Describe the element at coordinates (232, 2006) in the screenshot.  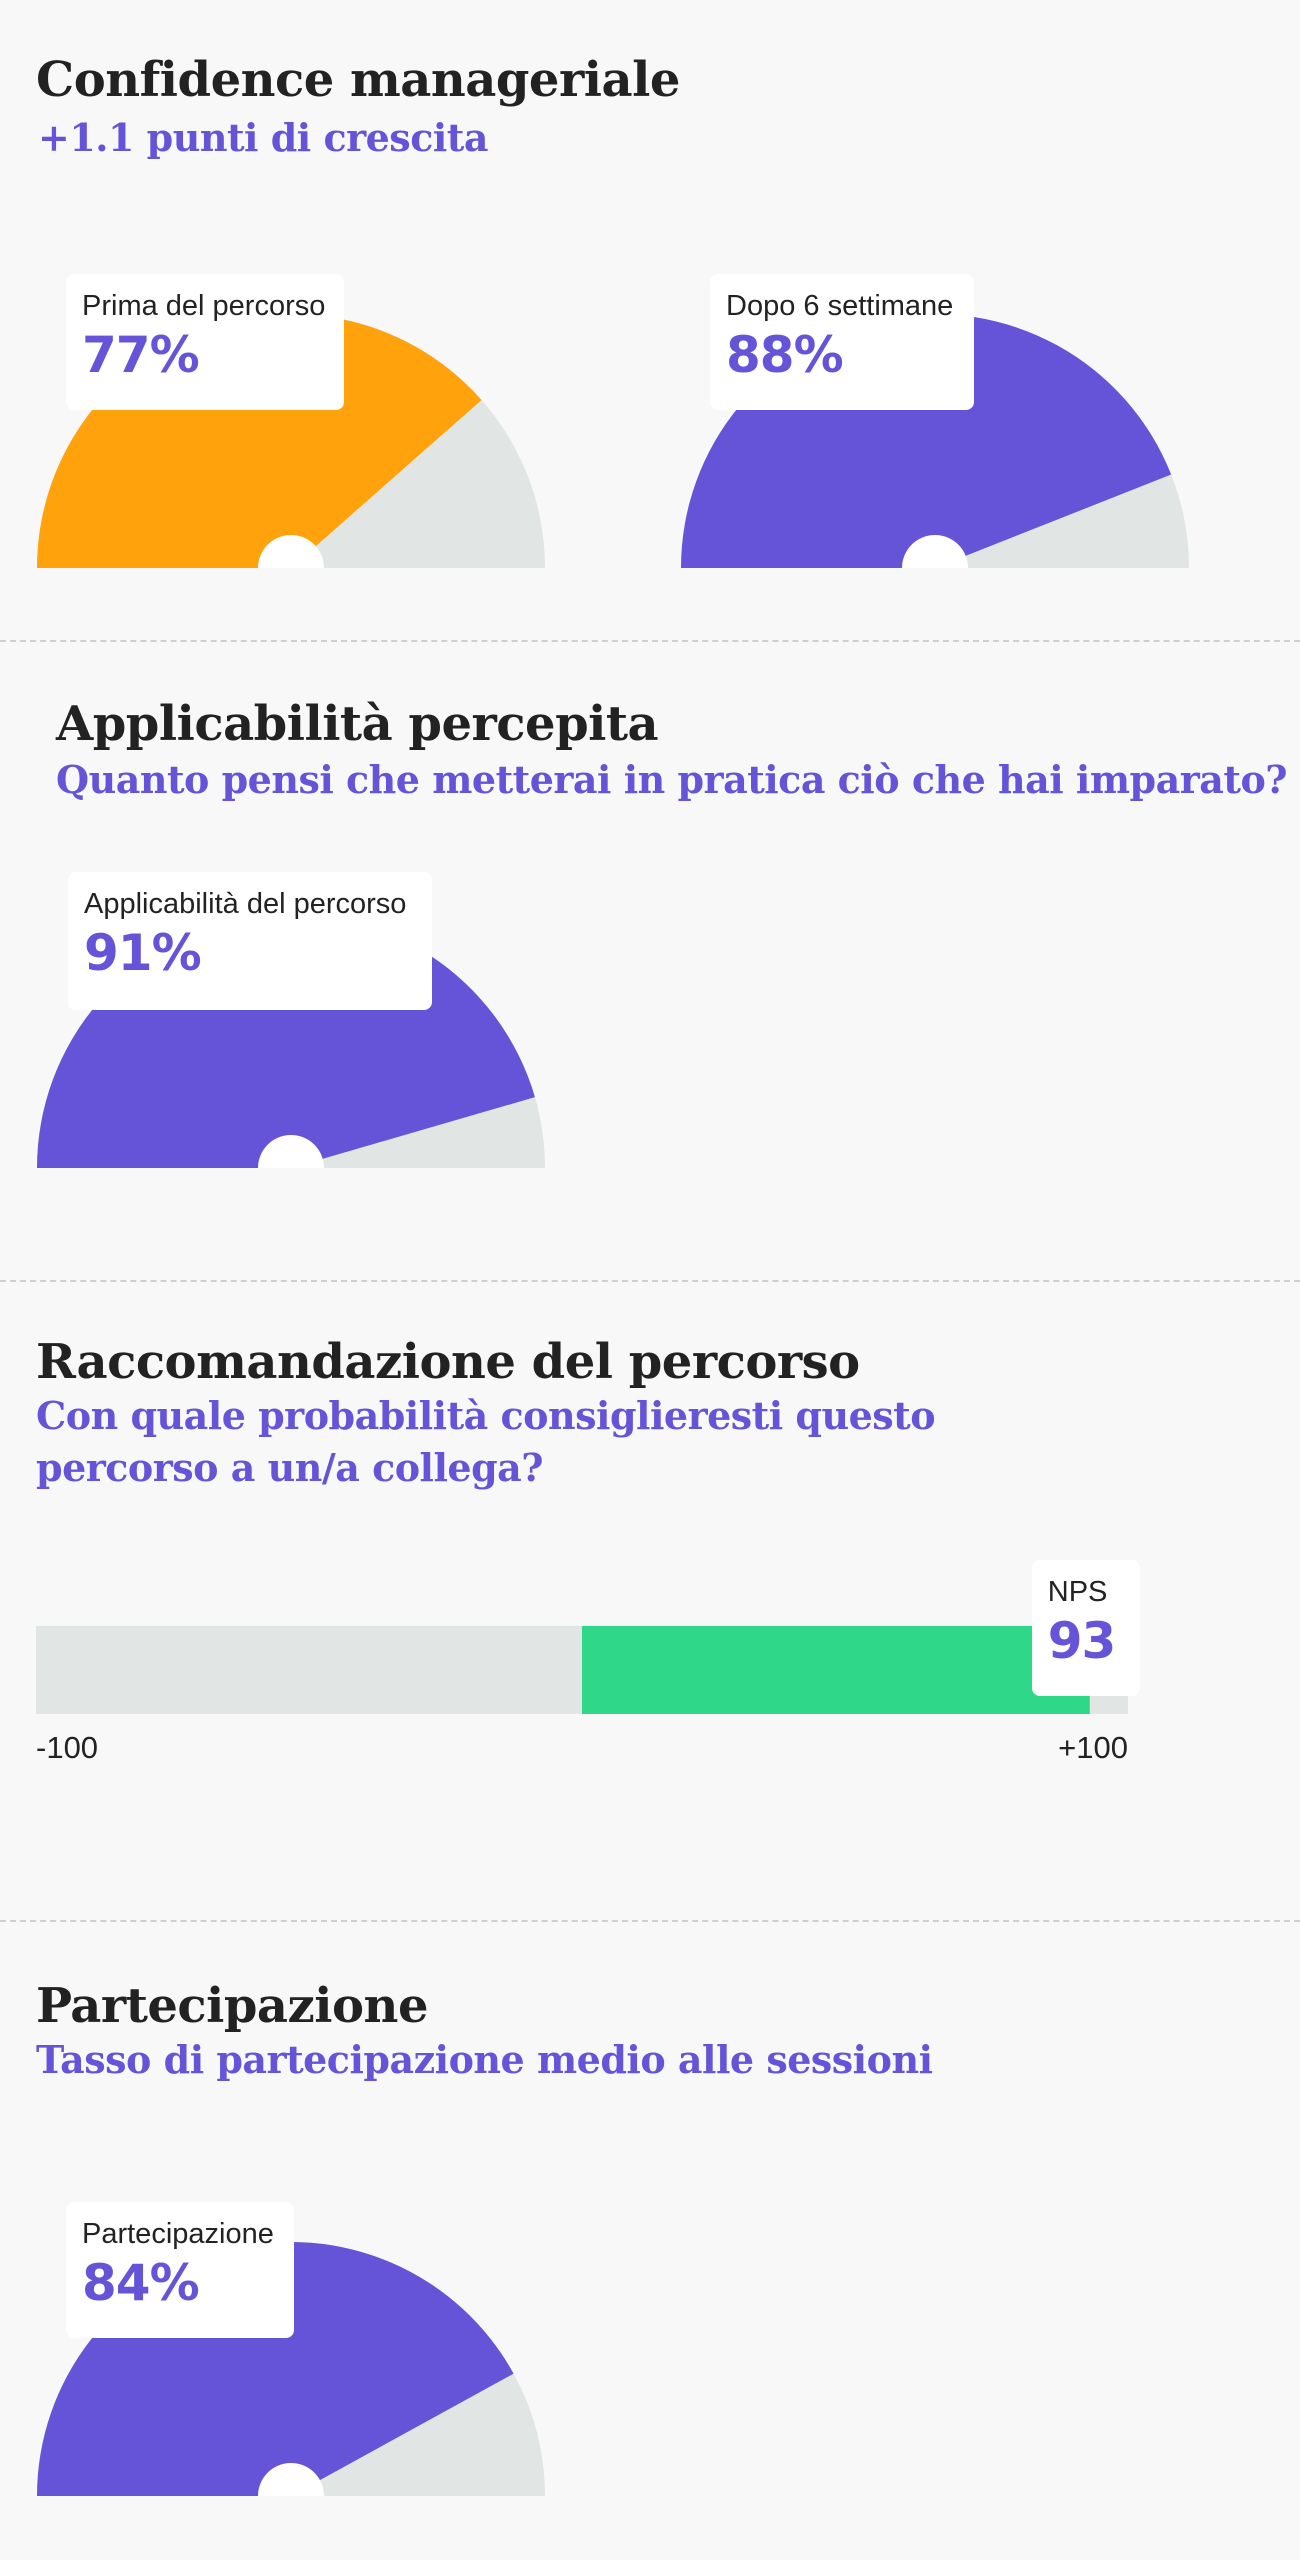
I see `section-title: Partecipazione` at that location.